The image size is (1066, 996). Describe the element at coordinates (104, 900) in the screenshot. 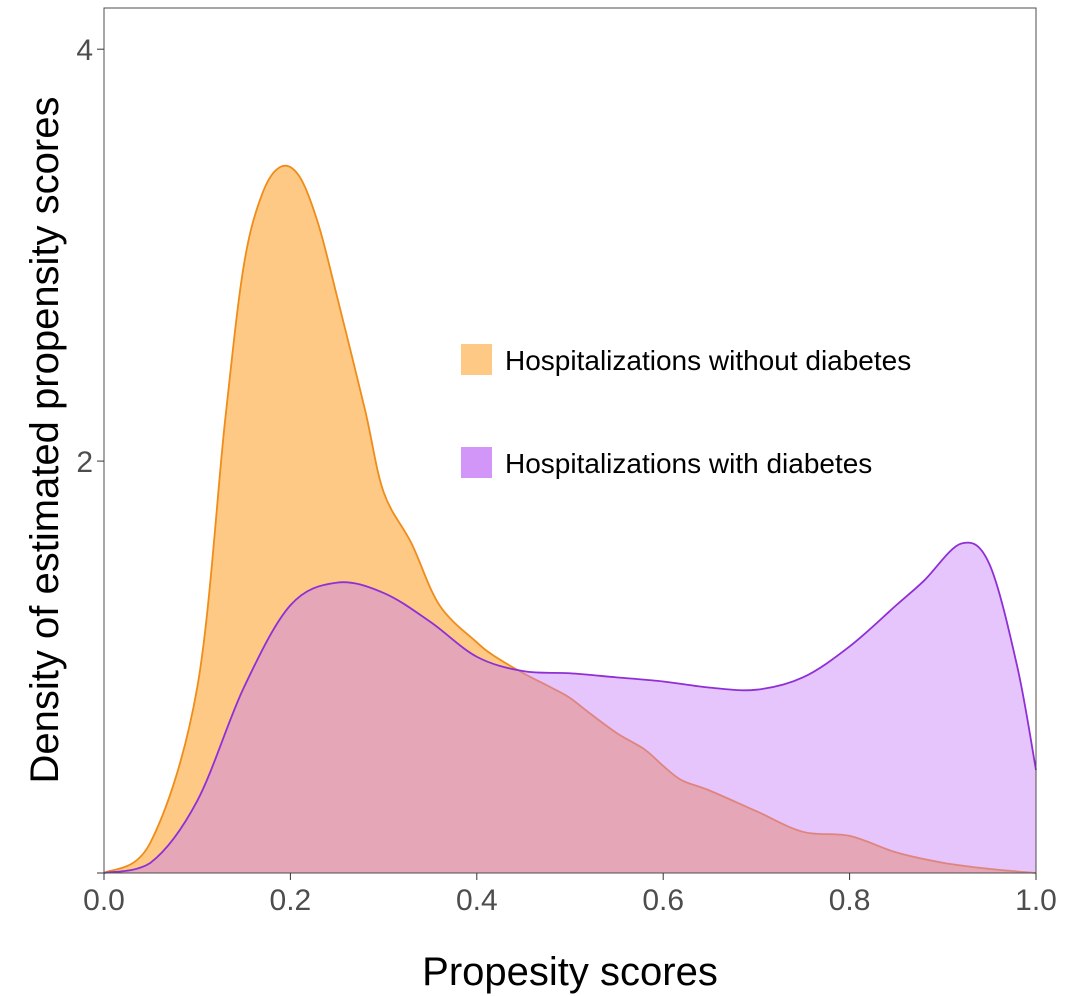

I see `x-tick-label: 0.0` at that location.